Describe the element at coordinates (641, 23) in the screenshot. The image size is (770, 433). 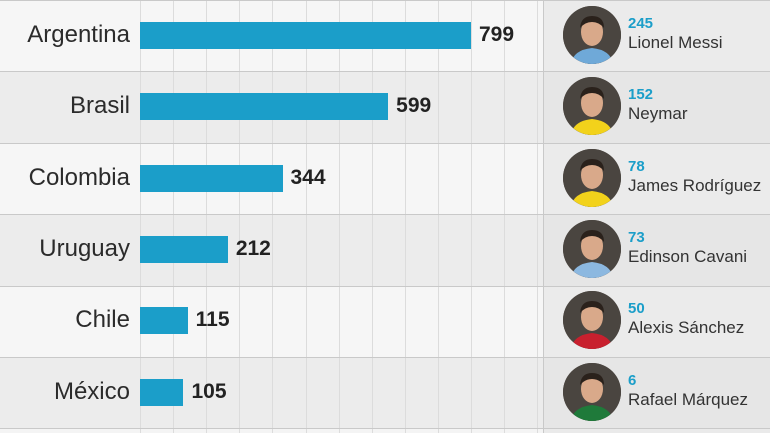
I see `player-goals: 245` at that location.